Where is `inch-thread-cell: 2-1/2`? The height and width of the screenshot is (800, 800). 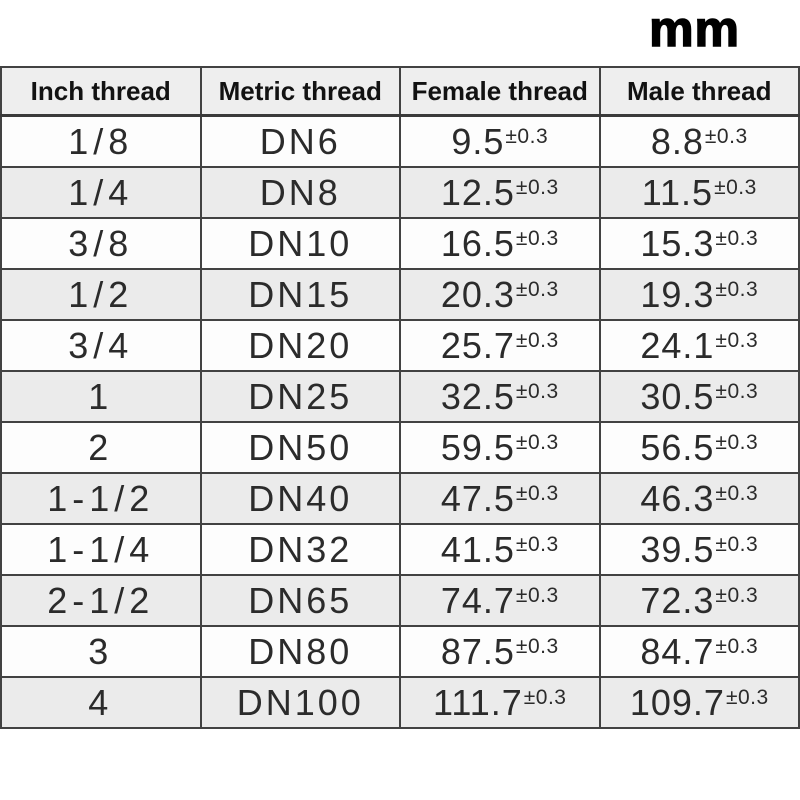 inch-thread-cell: 2-1/2 is located at coordinates (101, 600).